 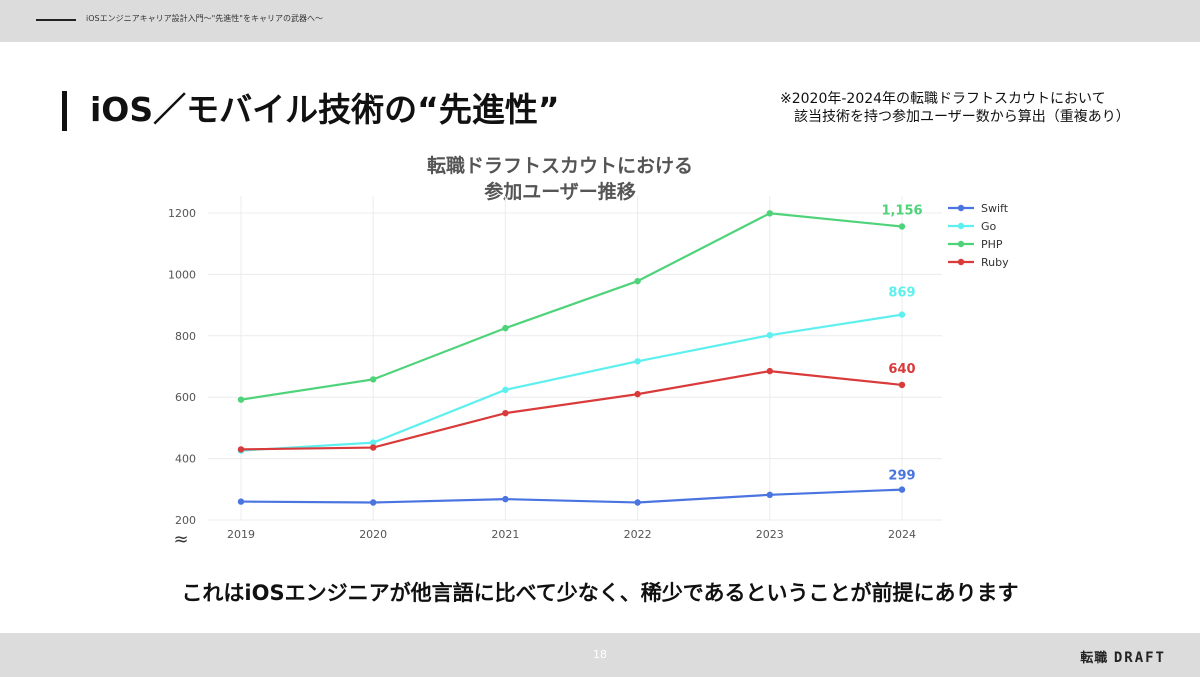 I want to click on page-number: 18, so click(x=600, y=654).